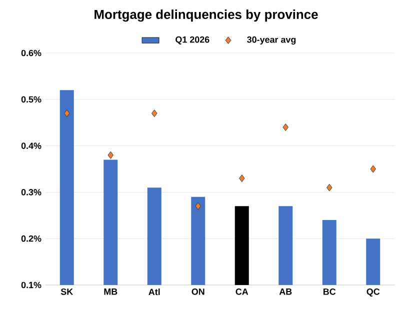 The image size is (412, 312). I want to click on x-tick-label: SK, so click(67, 291).